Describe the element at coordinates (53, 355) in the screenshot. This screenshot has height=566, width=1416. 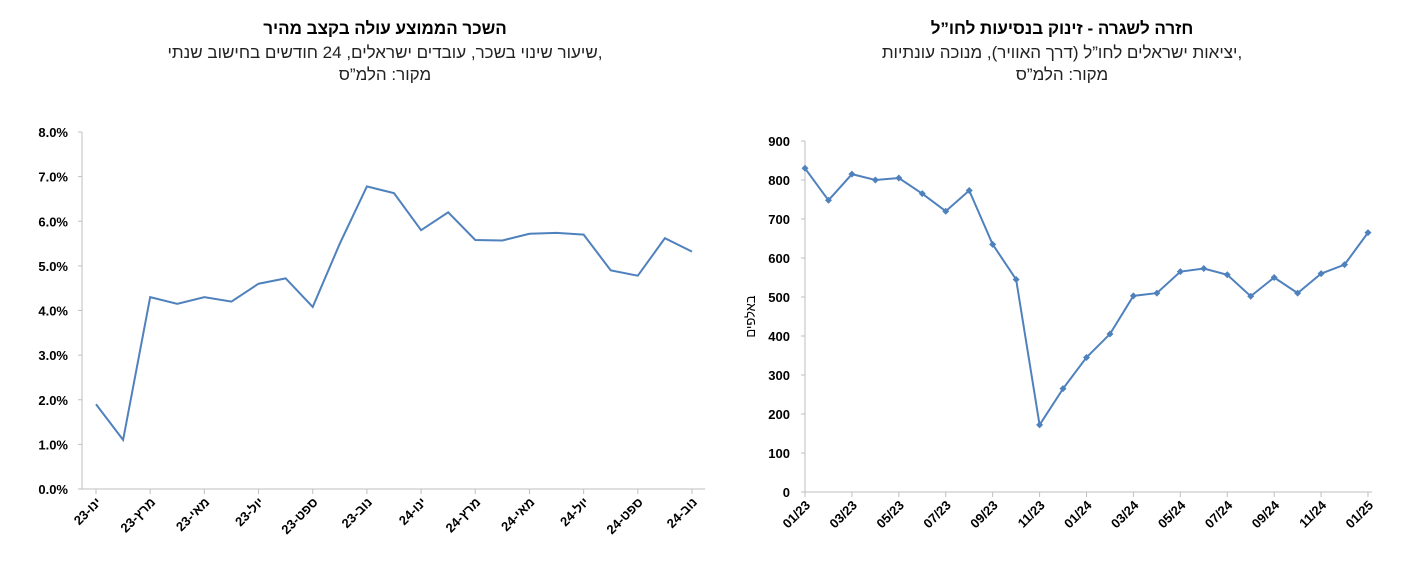
I see `y-tick-label: 3.0%` at that location.